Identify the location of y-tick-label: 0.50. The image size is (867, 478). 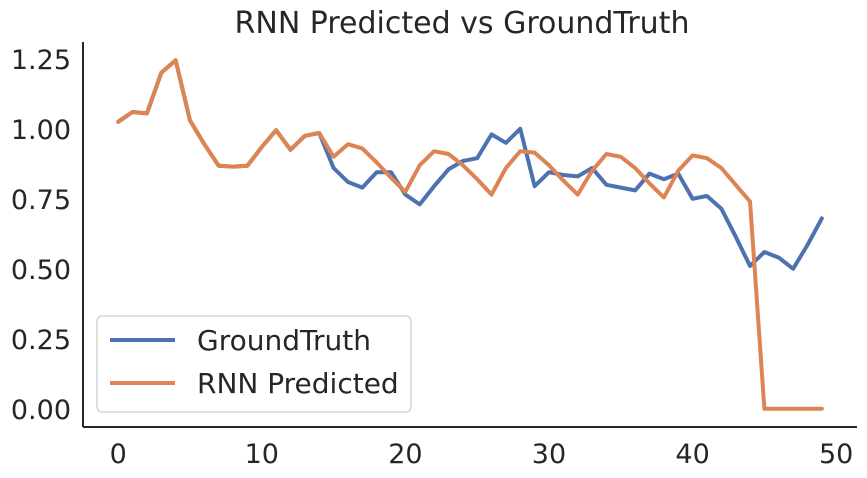
(41, 270).